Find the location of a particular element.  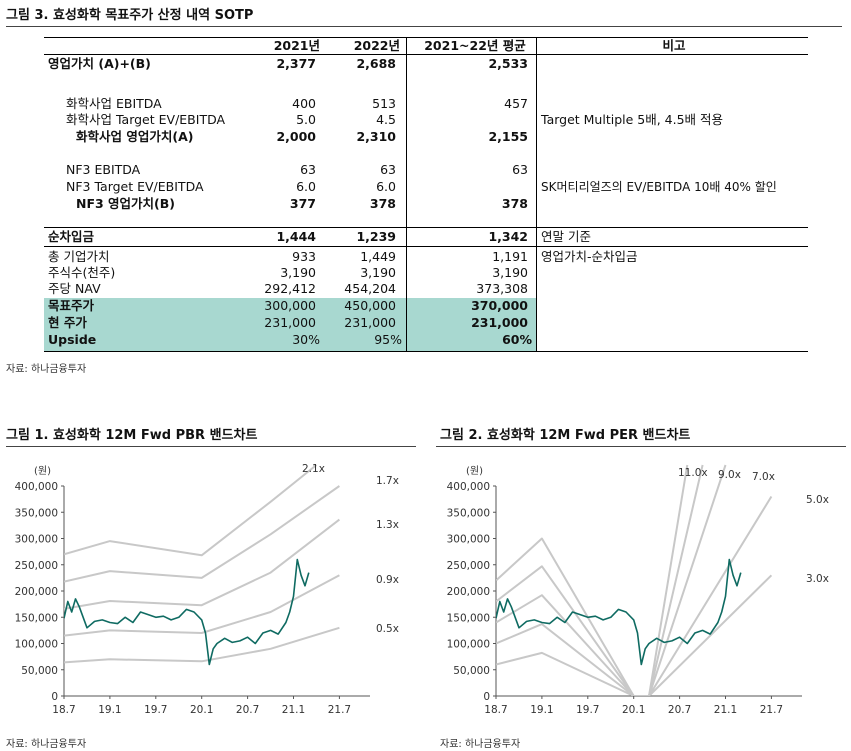

figure-2-source: 자료: 하나금융투자 is located at coordinates (480, 744).